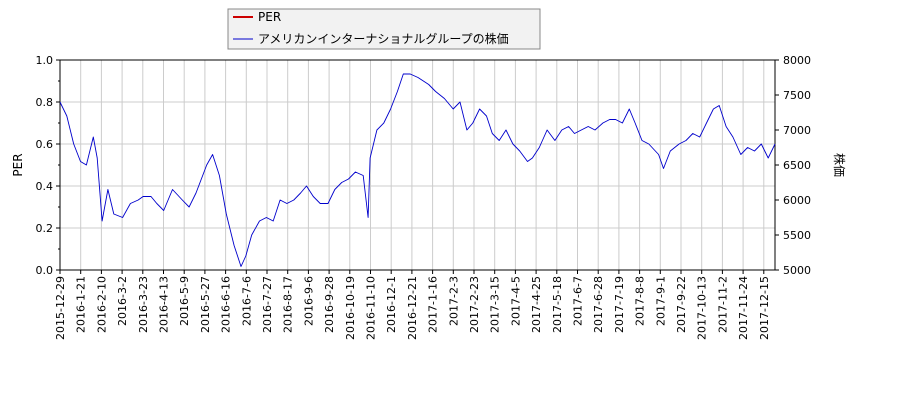 The image size is (900, 400). Describe the element at coordinates (681, 304) in the screenshot. I see `x-tick-label: 2017-9-22` at that location.